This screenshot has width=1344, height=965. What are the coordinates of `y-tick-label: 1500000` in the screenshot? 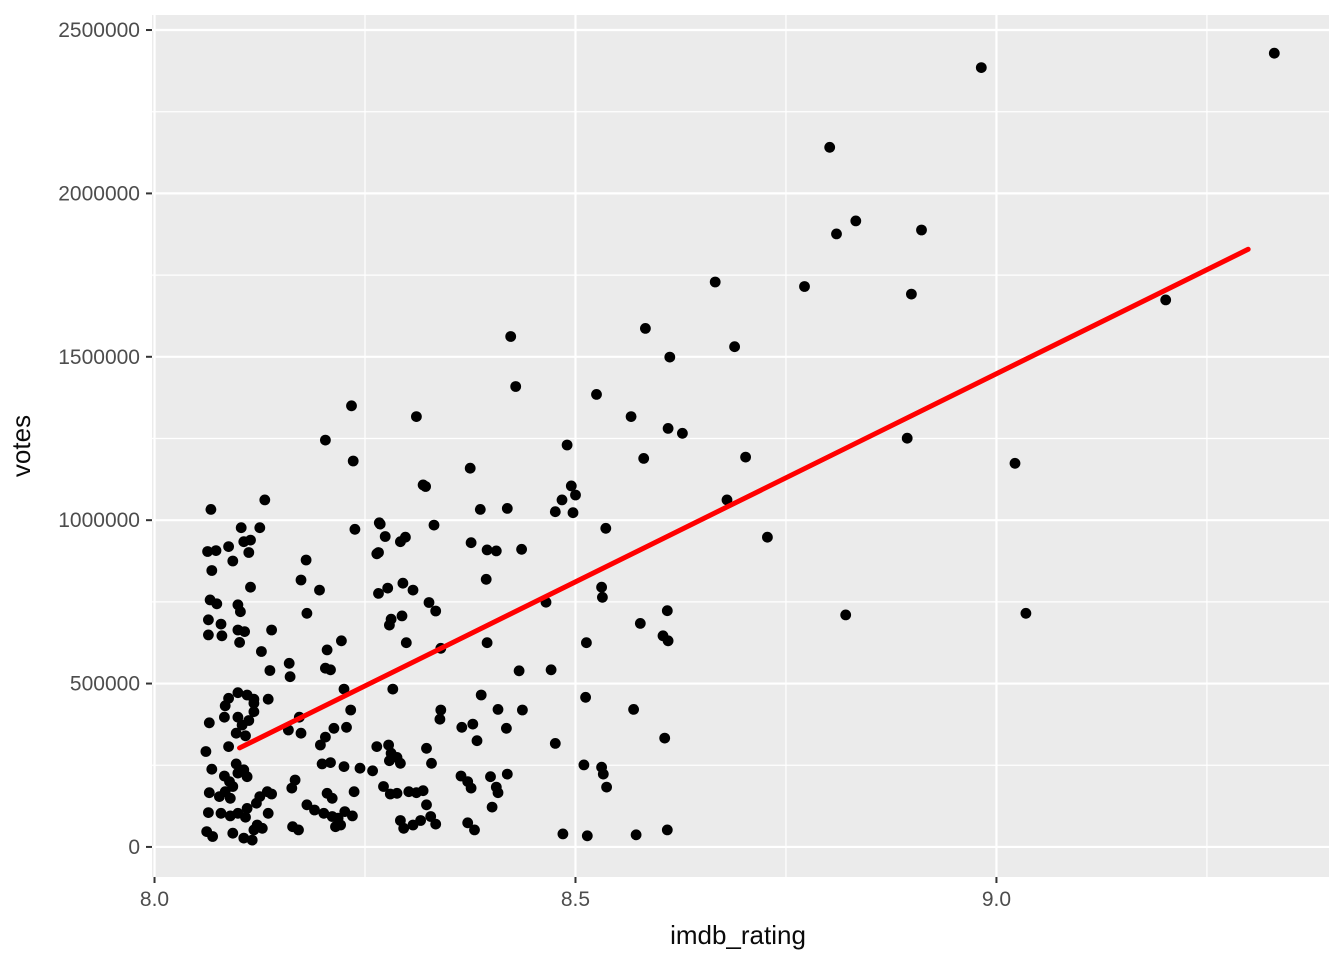 It's located at (99, 357).